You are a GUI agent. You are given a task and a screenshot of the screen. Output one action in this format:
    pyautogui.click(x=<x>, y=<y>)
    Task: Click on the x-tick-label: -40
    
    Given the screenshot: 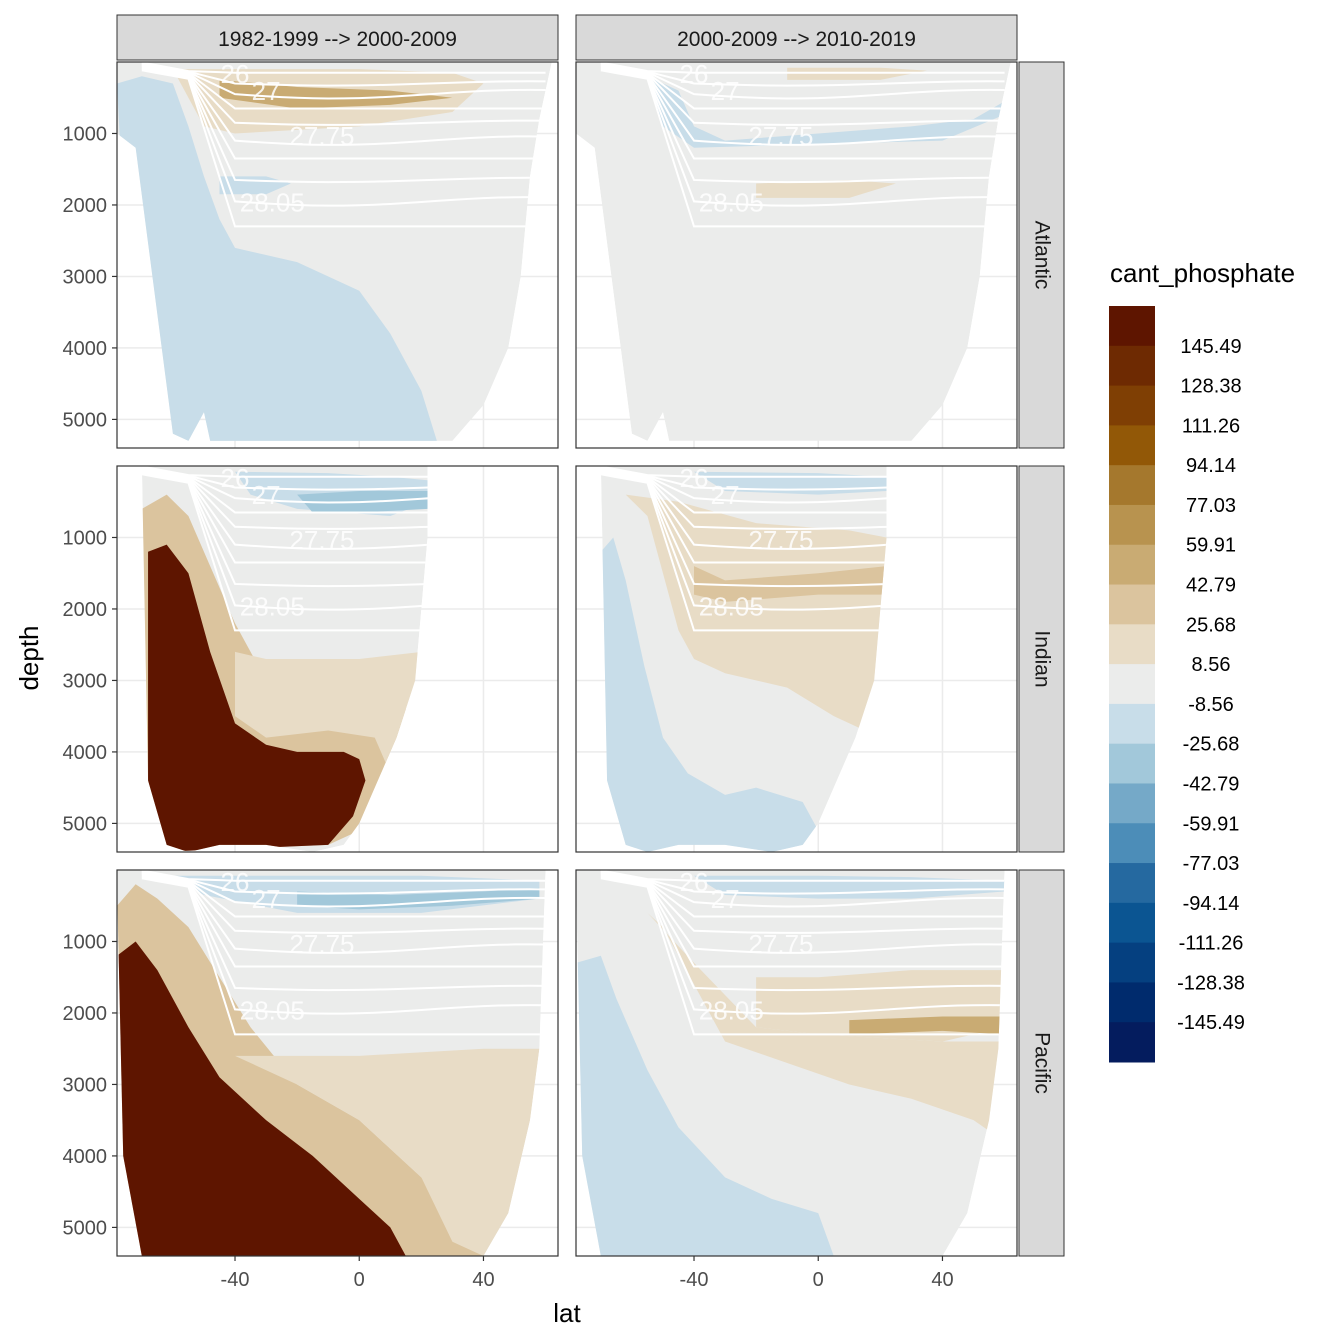 What is the action you would take?
    pyautogui.click(x=235, y=1280)
    